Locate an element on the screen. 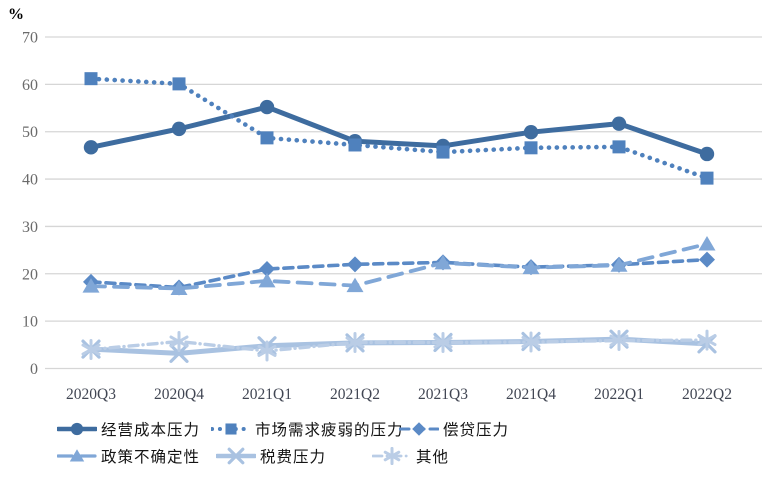  x-tick-label: 2021Q3 is located at coordinates (443, 394).